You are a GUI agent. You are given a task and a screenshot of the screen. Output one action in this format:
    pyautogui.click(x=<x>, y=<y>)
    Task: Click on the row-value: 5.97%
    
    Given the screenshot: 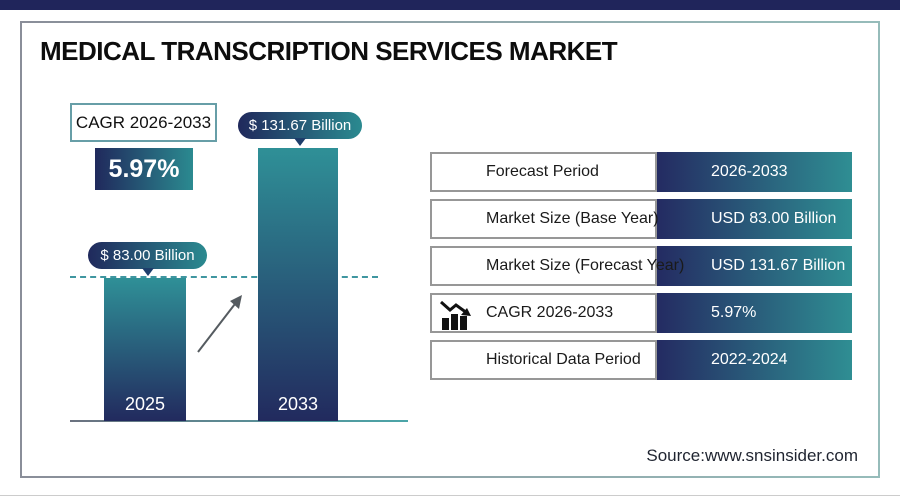 What is the action you would take?
    pyautogui.click(x=754, y=313)
    